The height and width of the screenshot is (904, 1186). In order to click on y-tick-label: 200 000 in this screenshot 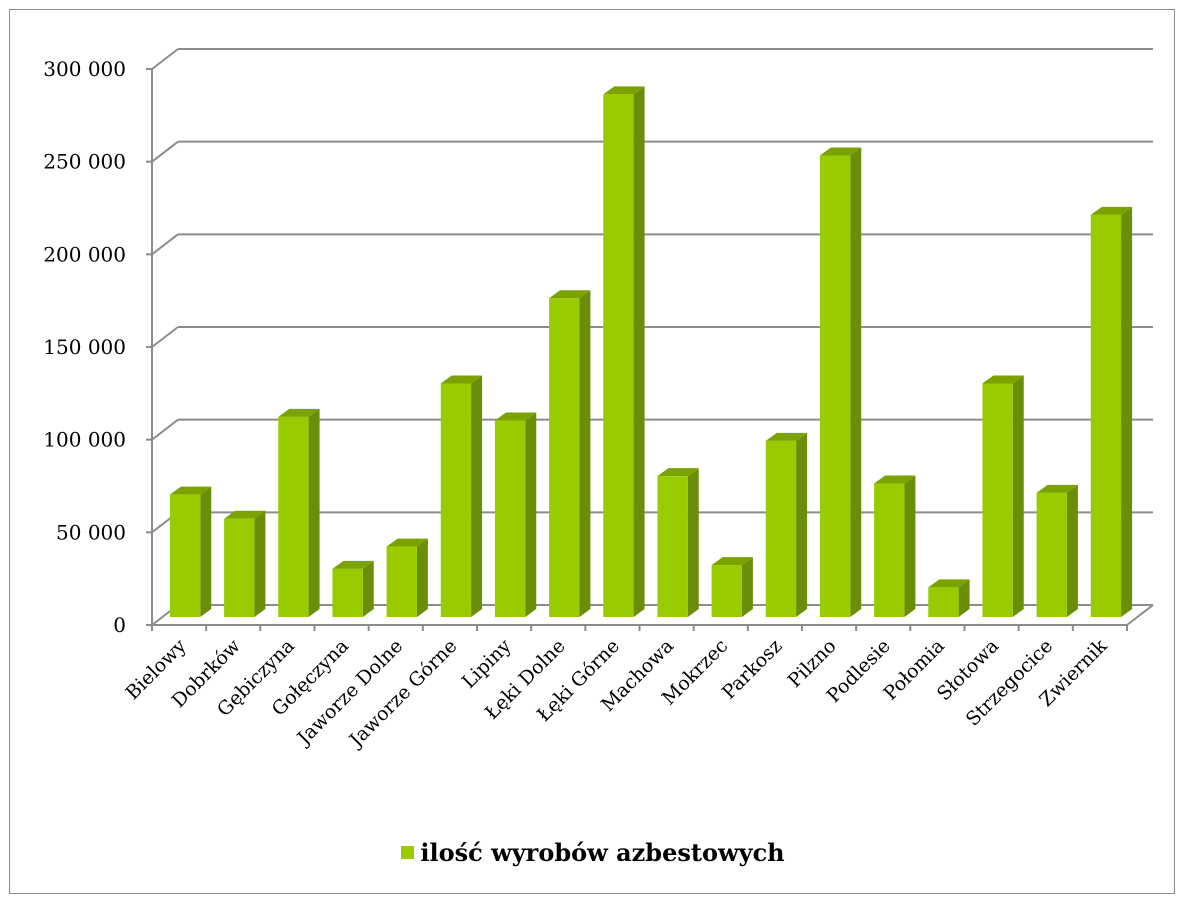, I will do `click(84, 254)`.